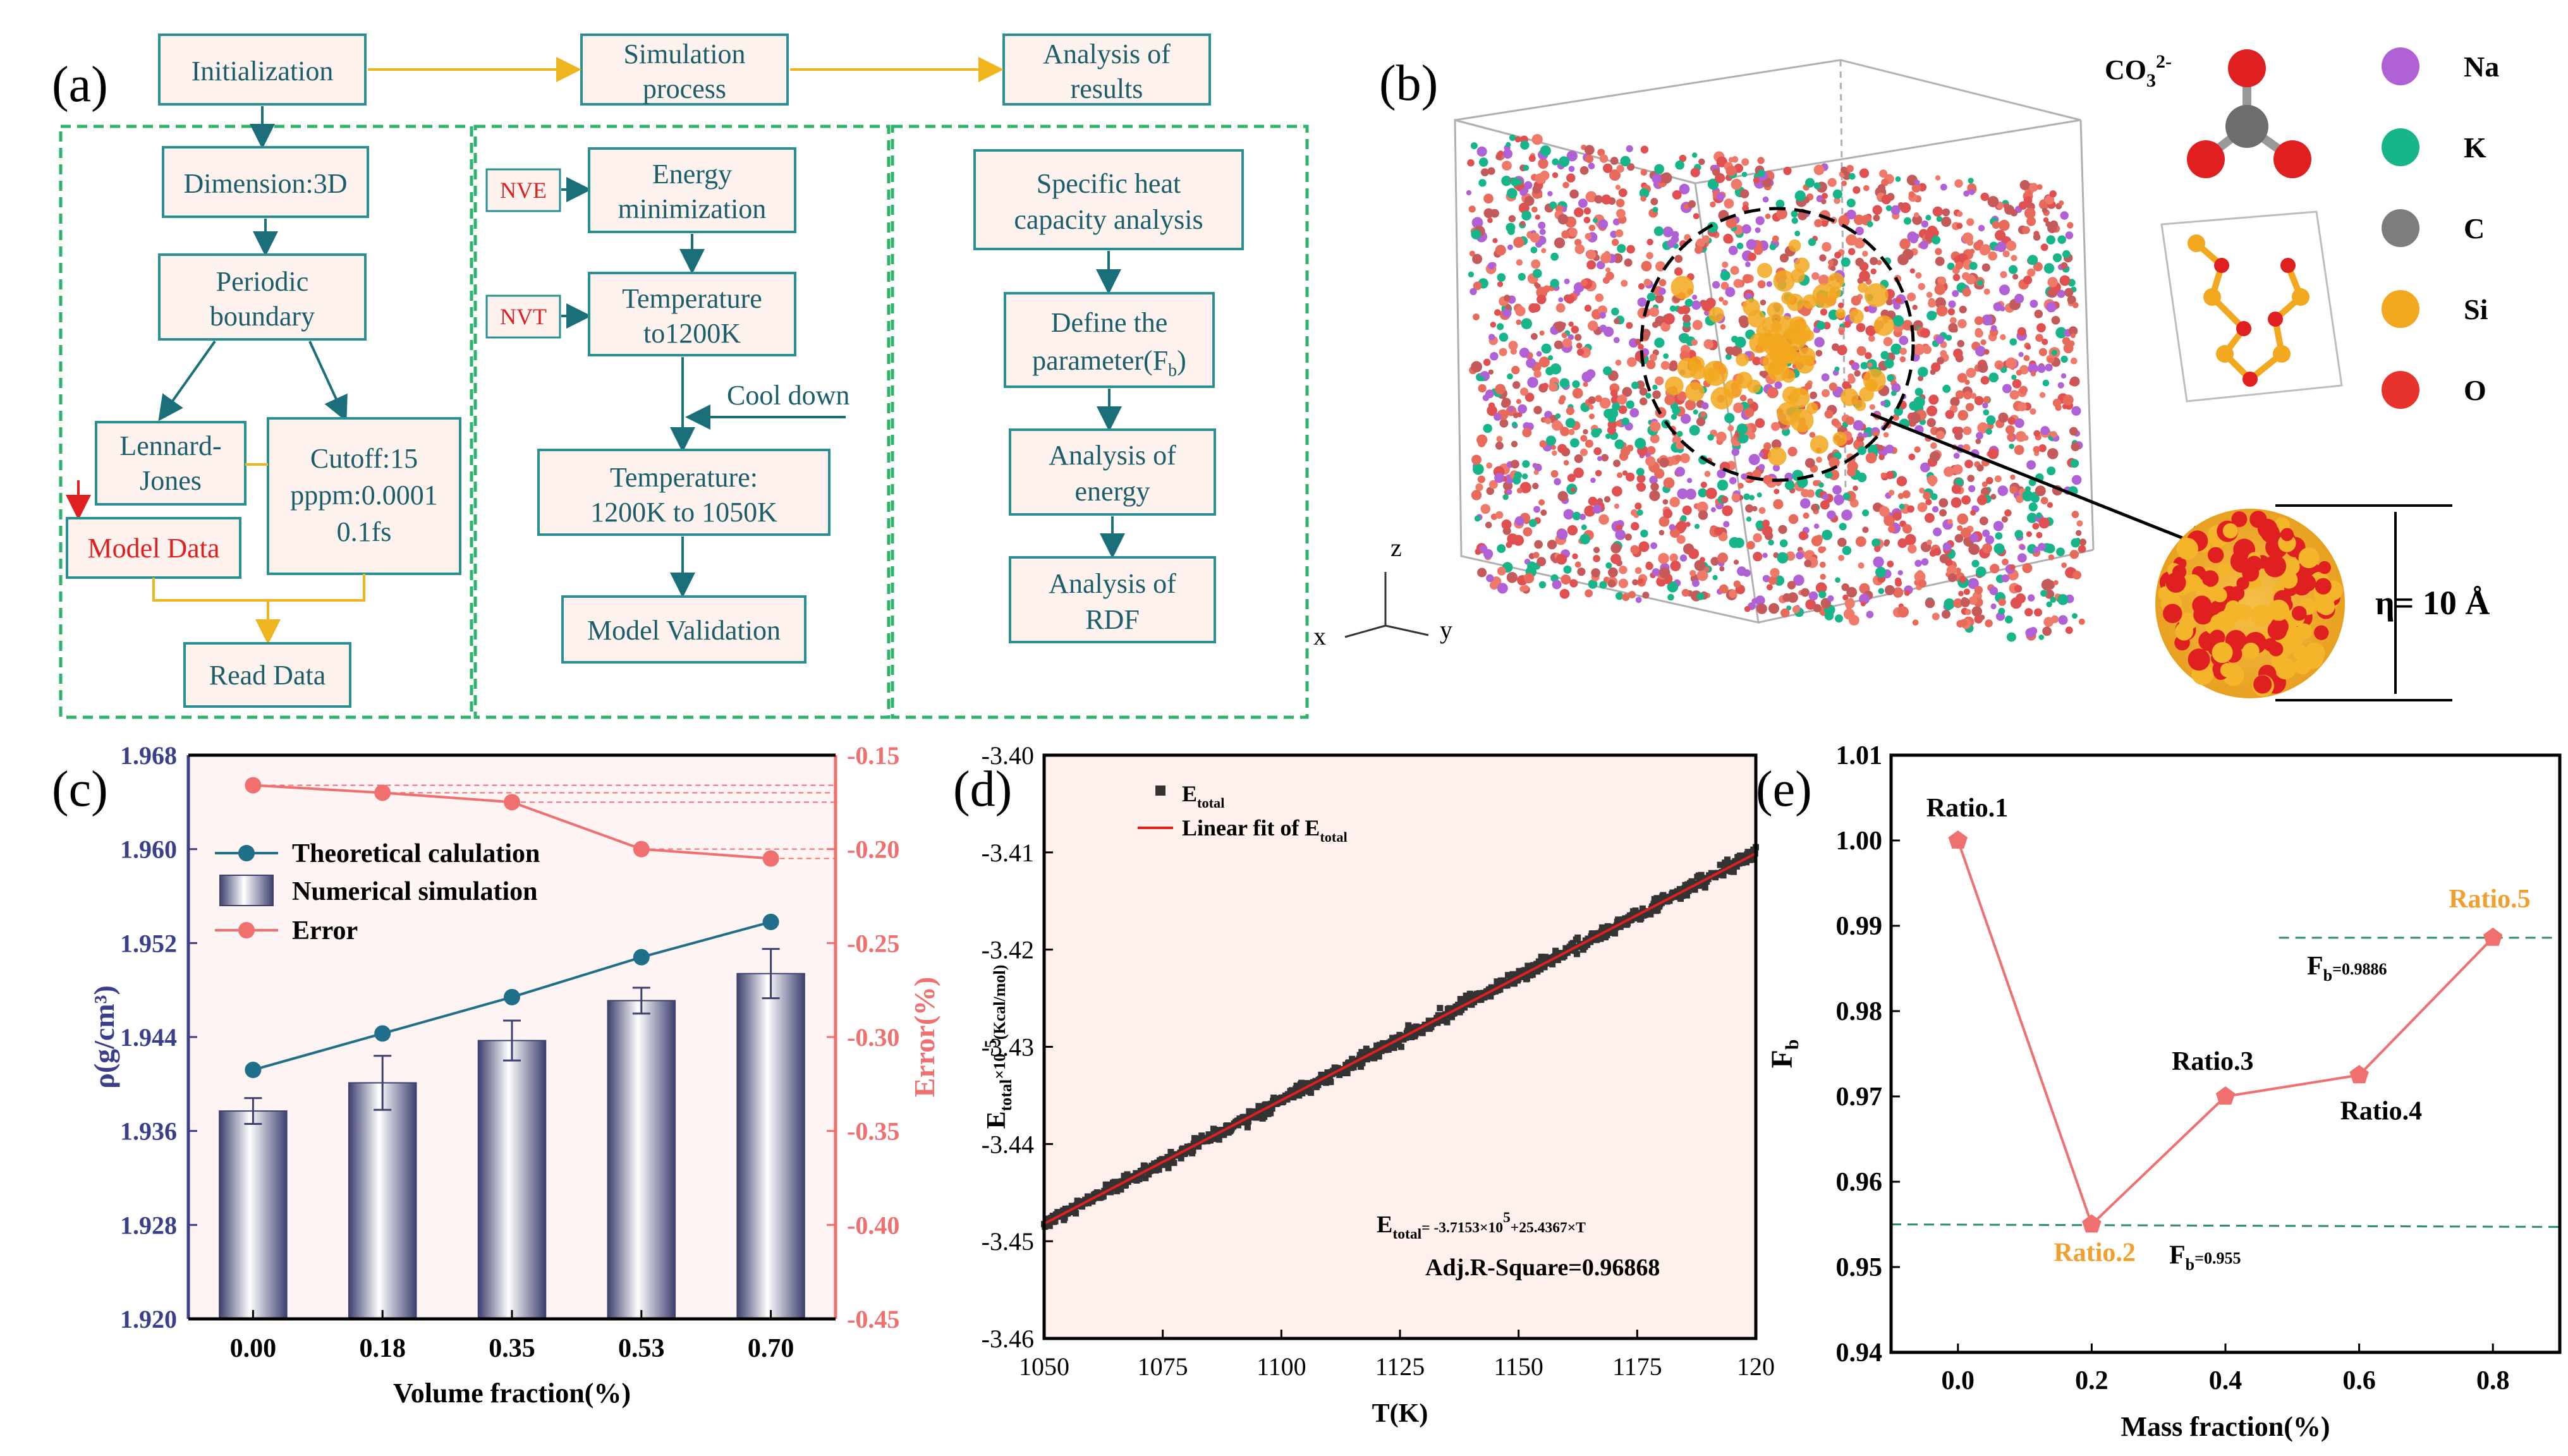 This screenshot has height=1456, width=2568. Describe the element at coordinates (262, 297) in the screenshot. I see `periodic-box` at that location.